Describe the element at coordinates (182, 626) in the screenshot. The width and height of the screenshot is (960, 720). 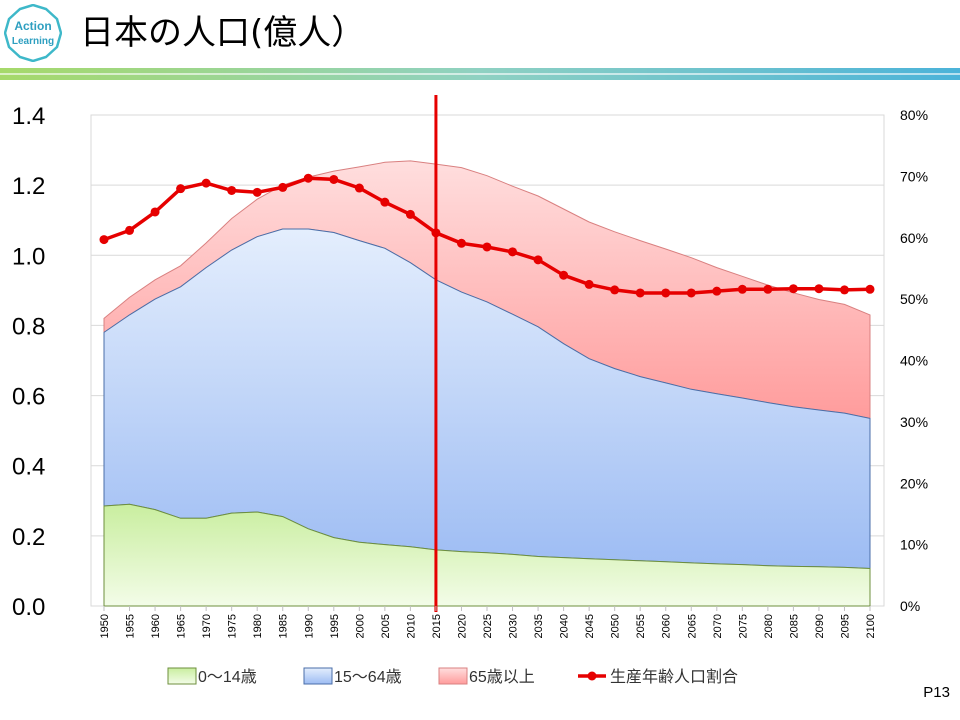
I see `x-tick-label: 1965` at that location.